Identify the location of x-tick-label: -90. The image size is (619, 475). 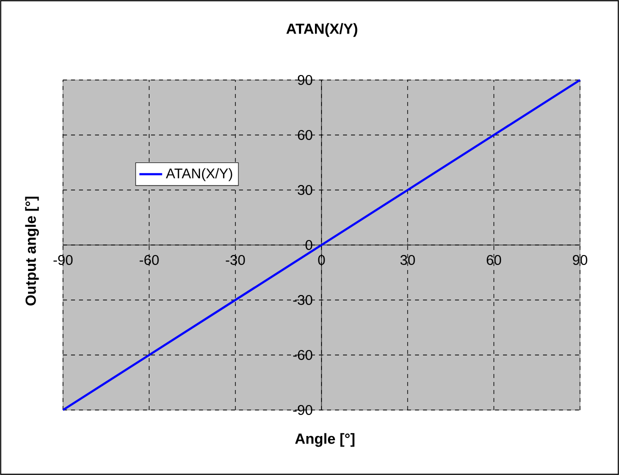
(63, 260).